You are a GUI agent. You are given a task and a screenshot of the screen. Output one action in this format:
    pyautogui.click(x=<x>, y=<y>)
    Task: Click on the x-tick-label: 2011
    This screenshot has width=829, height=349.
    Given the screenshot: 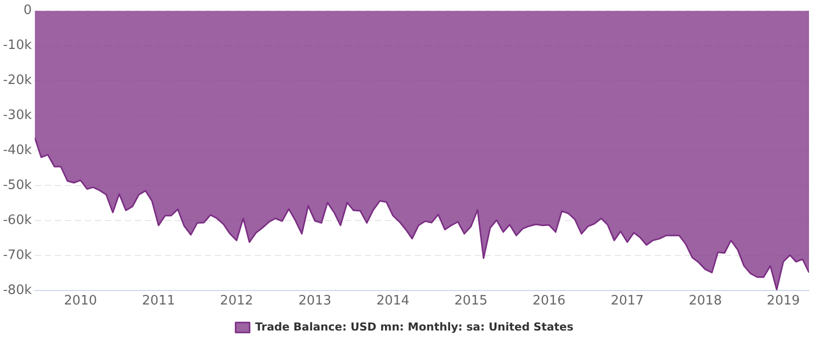 What is the action you would take?
    pyautogui.click(x=159, y=301)
    